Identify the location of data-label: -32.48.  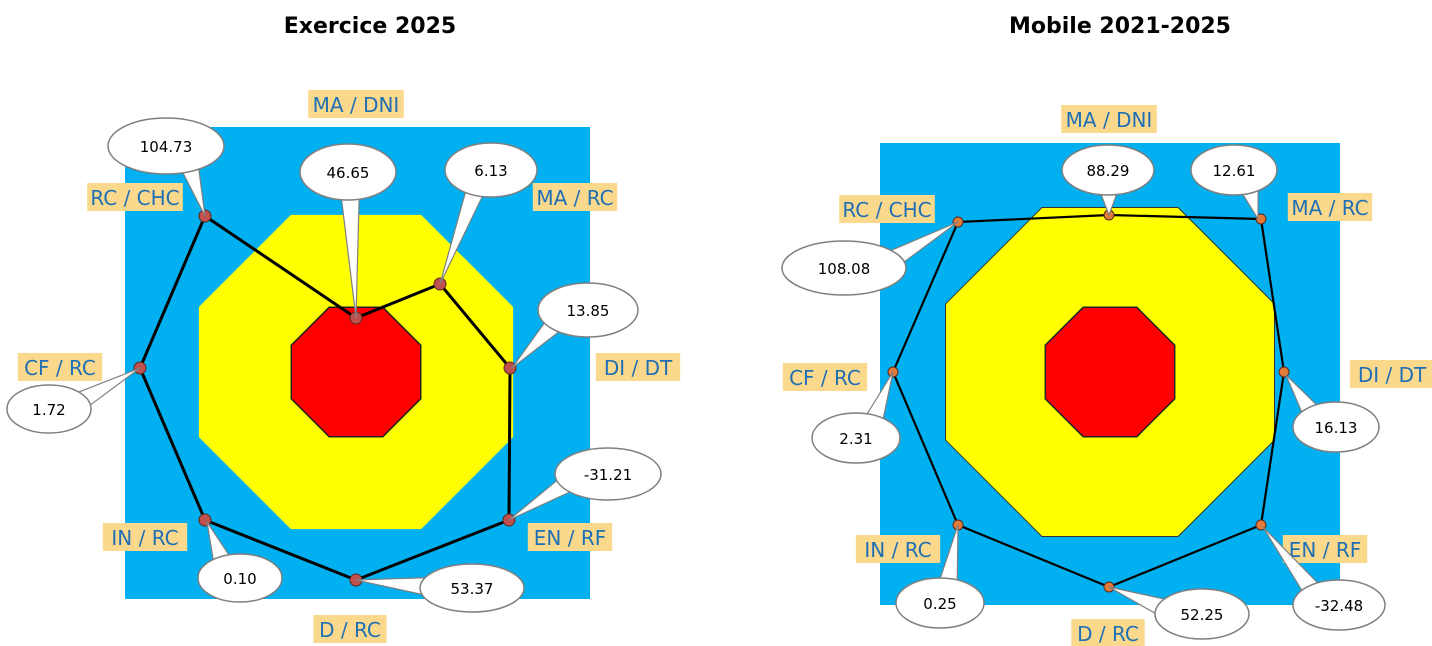
(1339, 606).